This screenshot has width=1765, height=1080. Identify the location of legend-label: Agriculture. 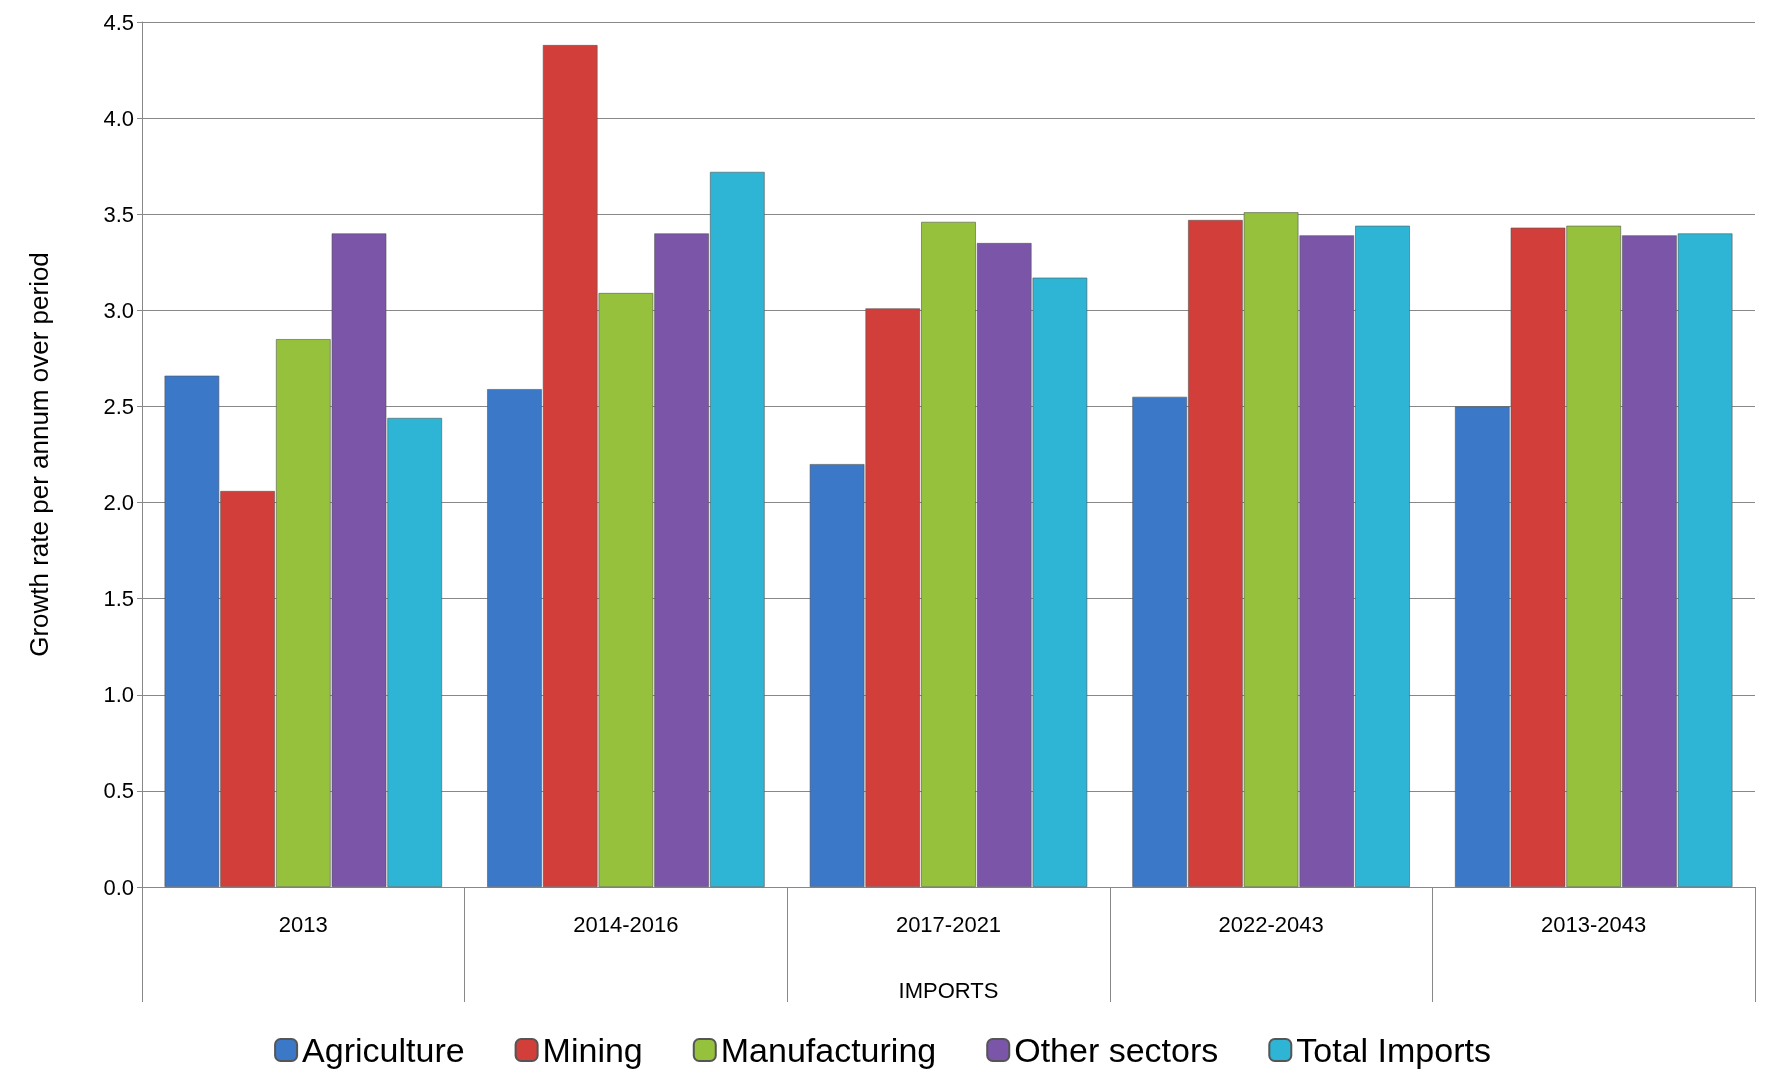
(383, 1050).